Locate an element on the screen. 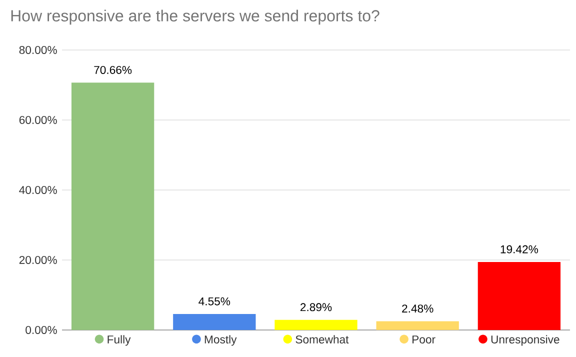 Image resolution: width=576 pixels, height=357 pixels. x-tick-label: Fully is located at coordinates (119, 340).